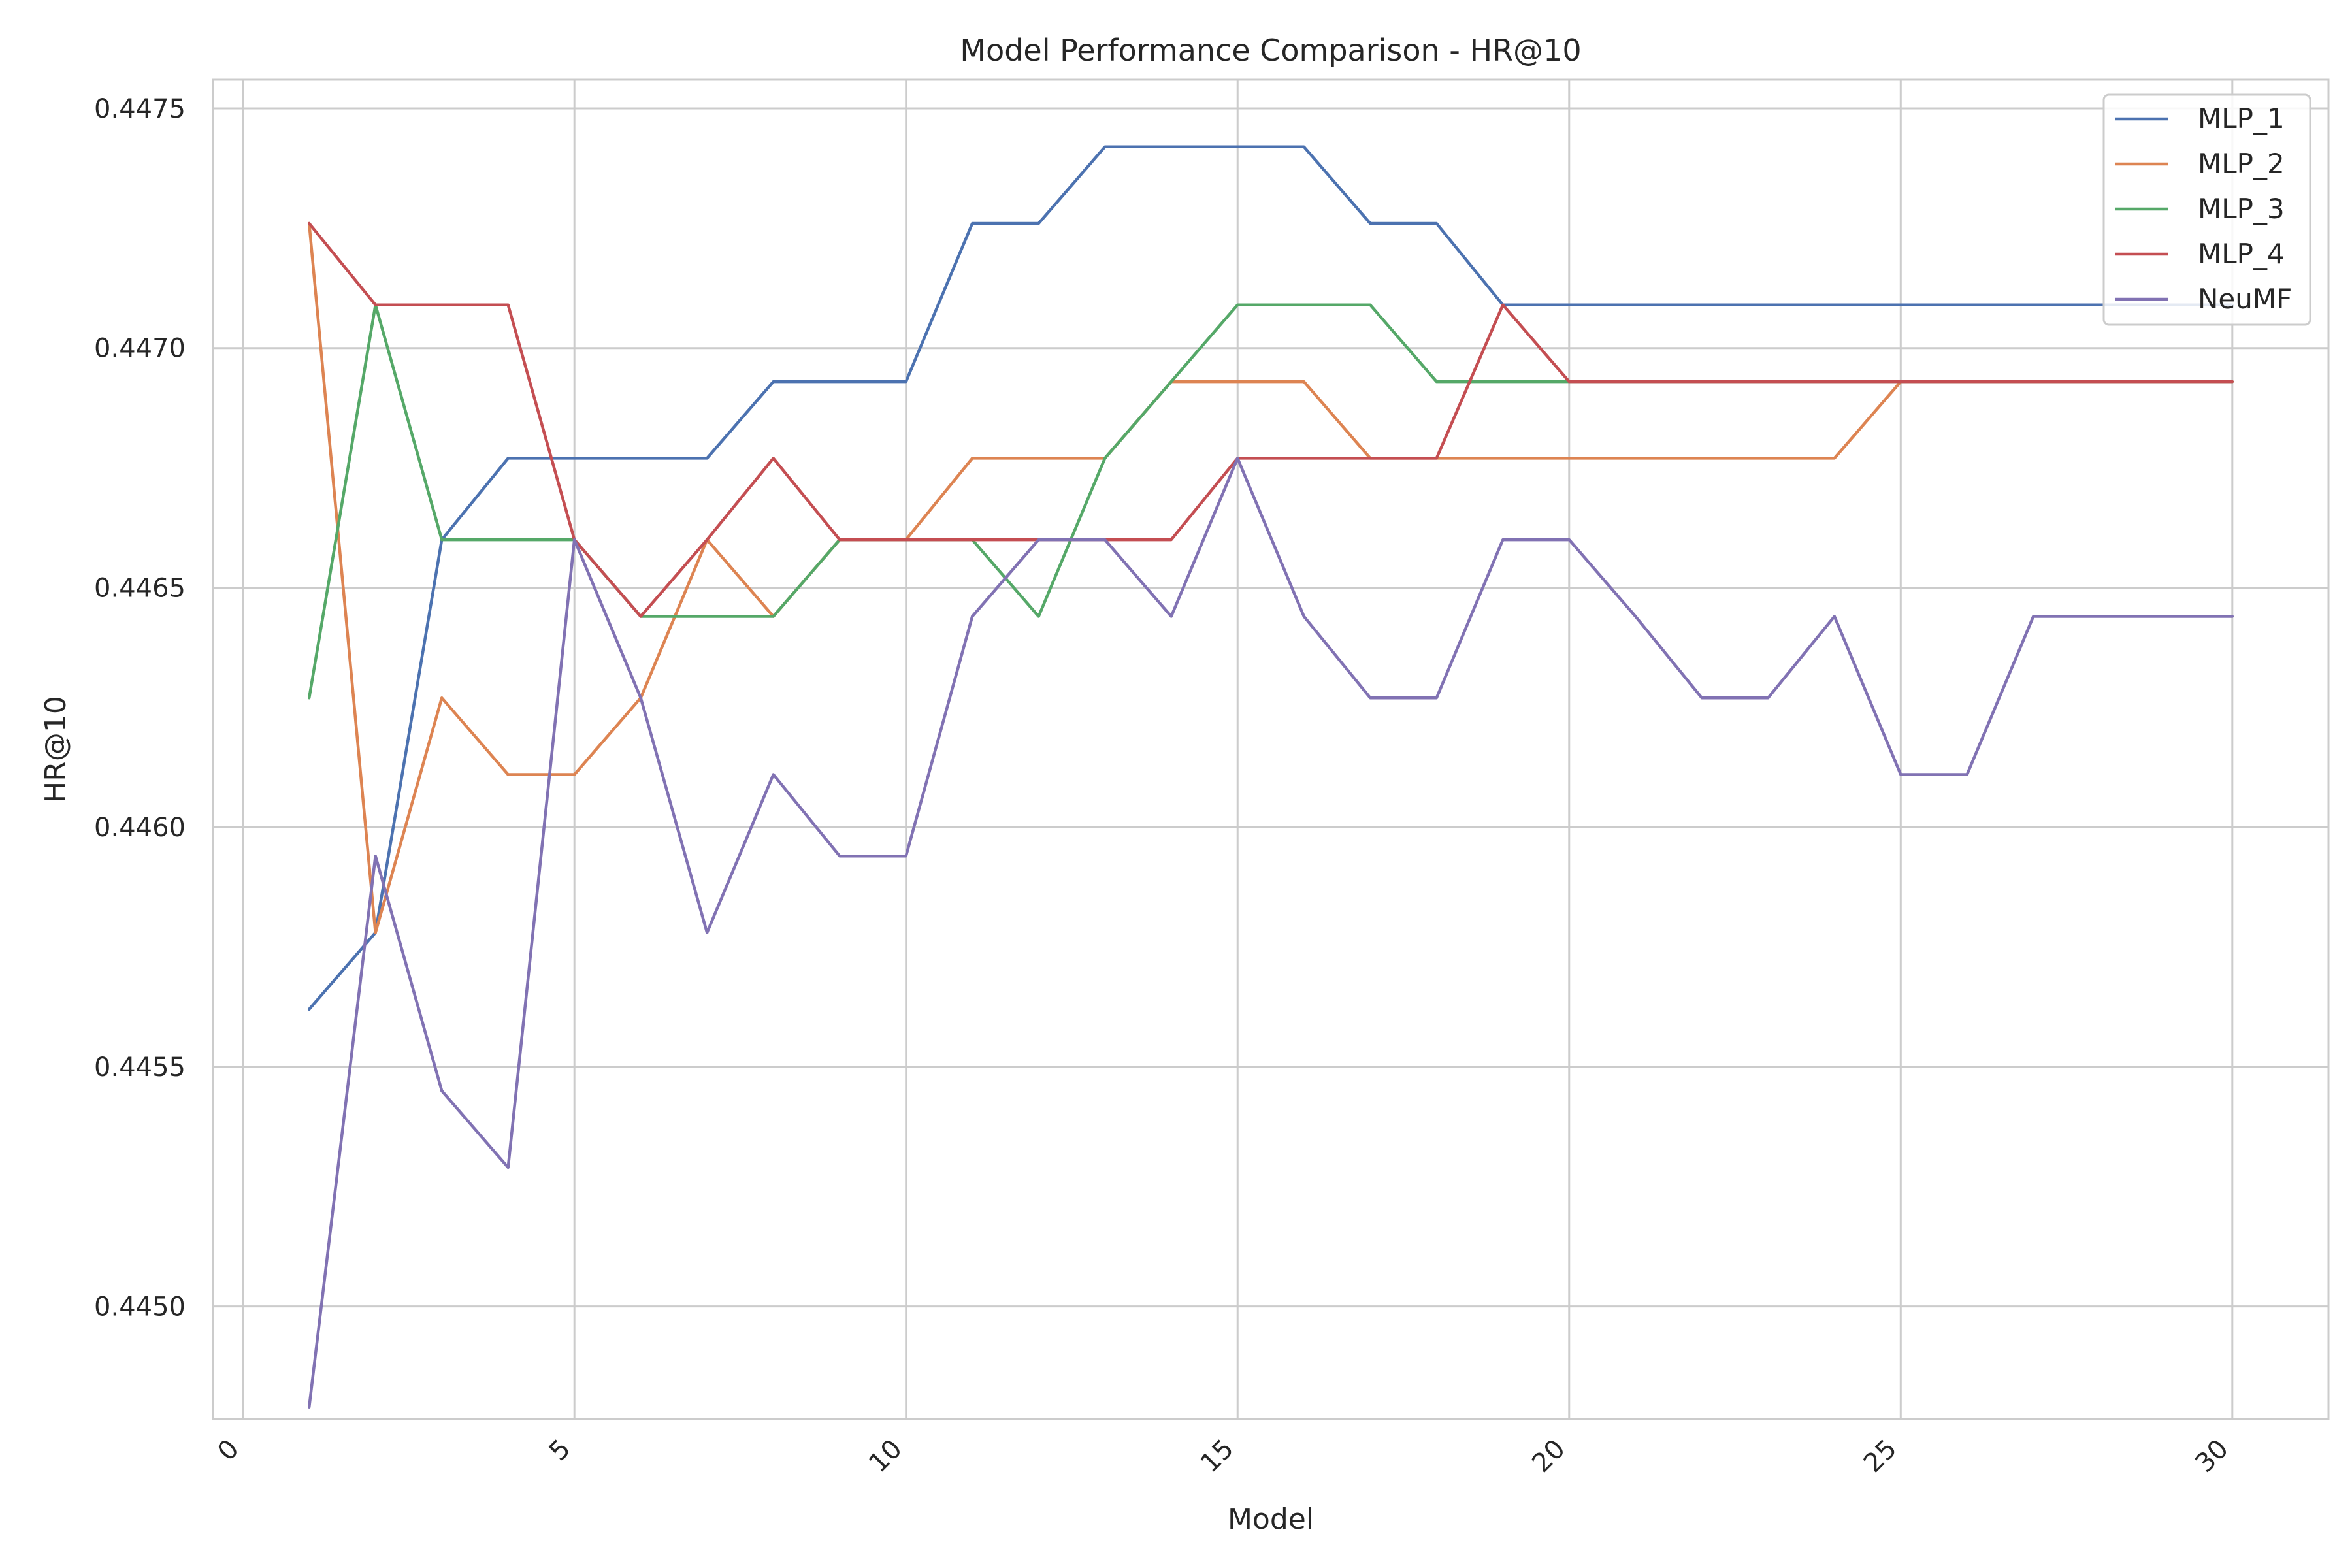  I want to click on y-tick-label: 0.4470, so click(140, 349).